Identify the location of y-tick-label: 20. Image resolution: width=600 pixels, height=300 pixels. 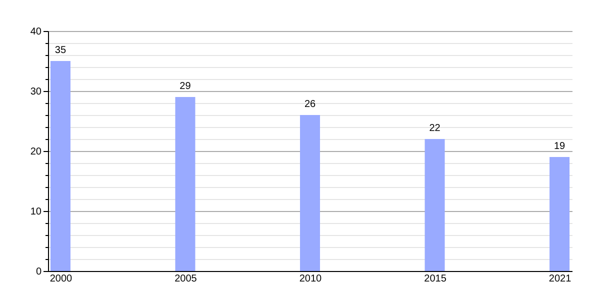
(36, 152).